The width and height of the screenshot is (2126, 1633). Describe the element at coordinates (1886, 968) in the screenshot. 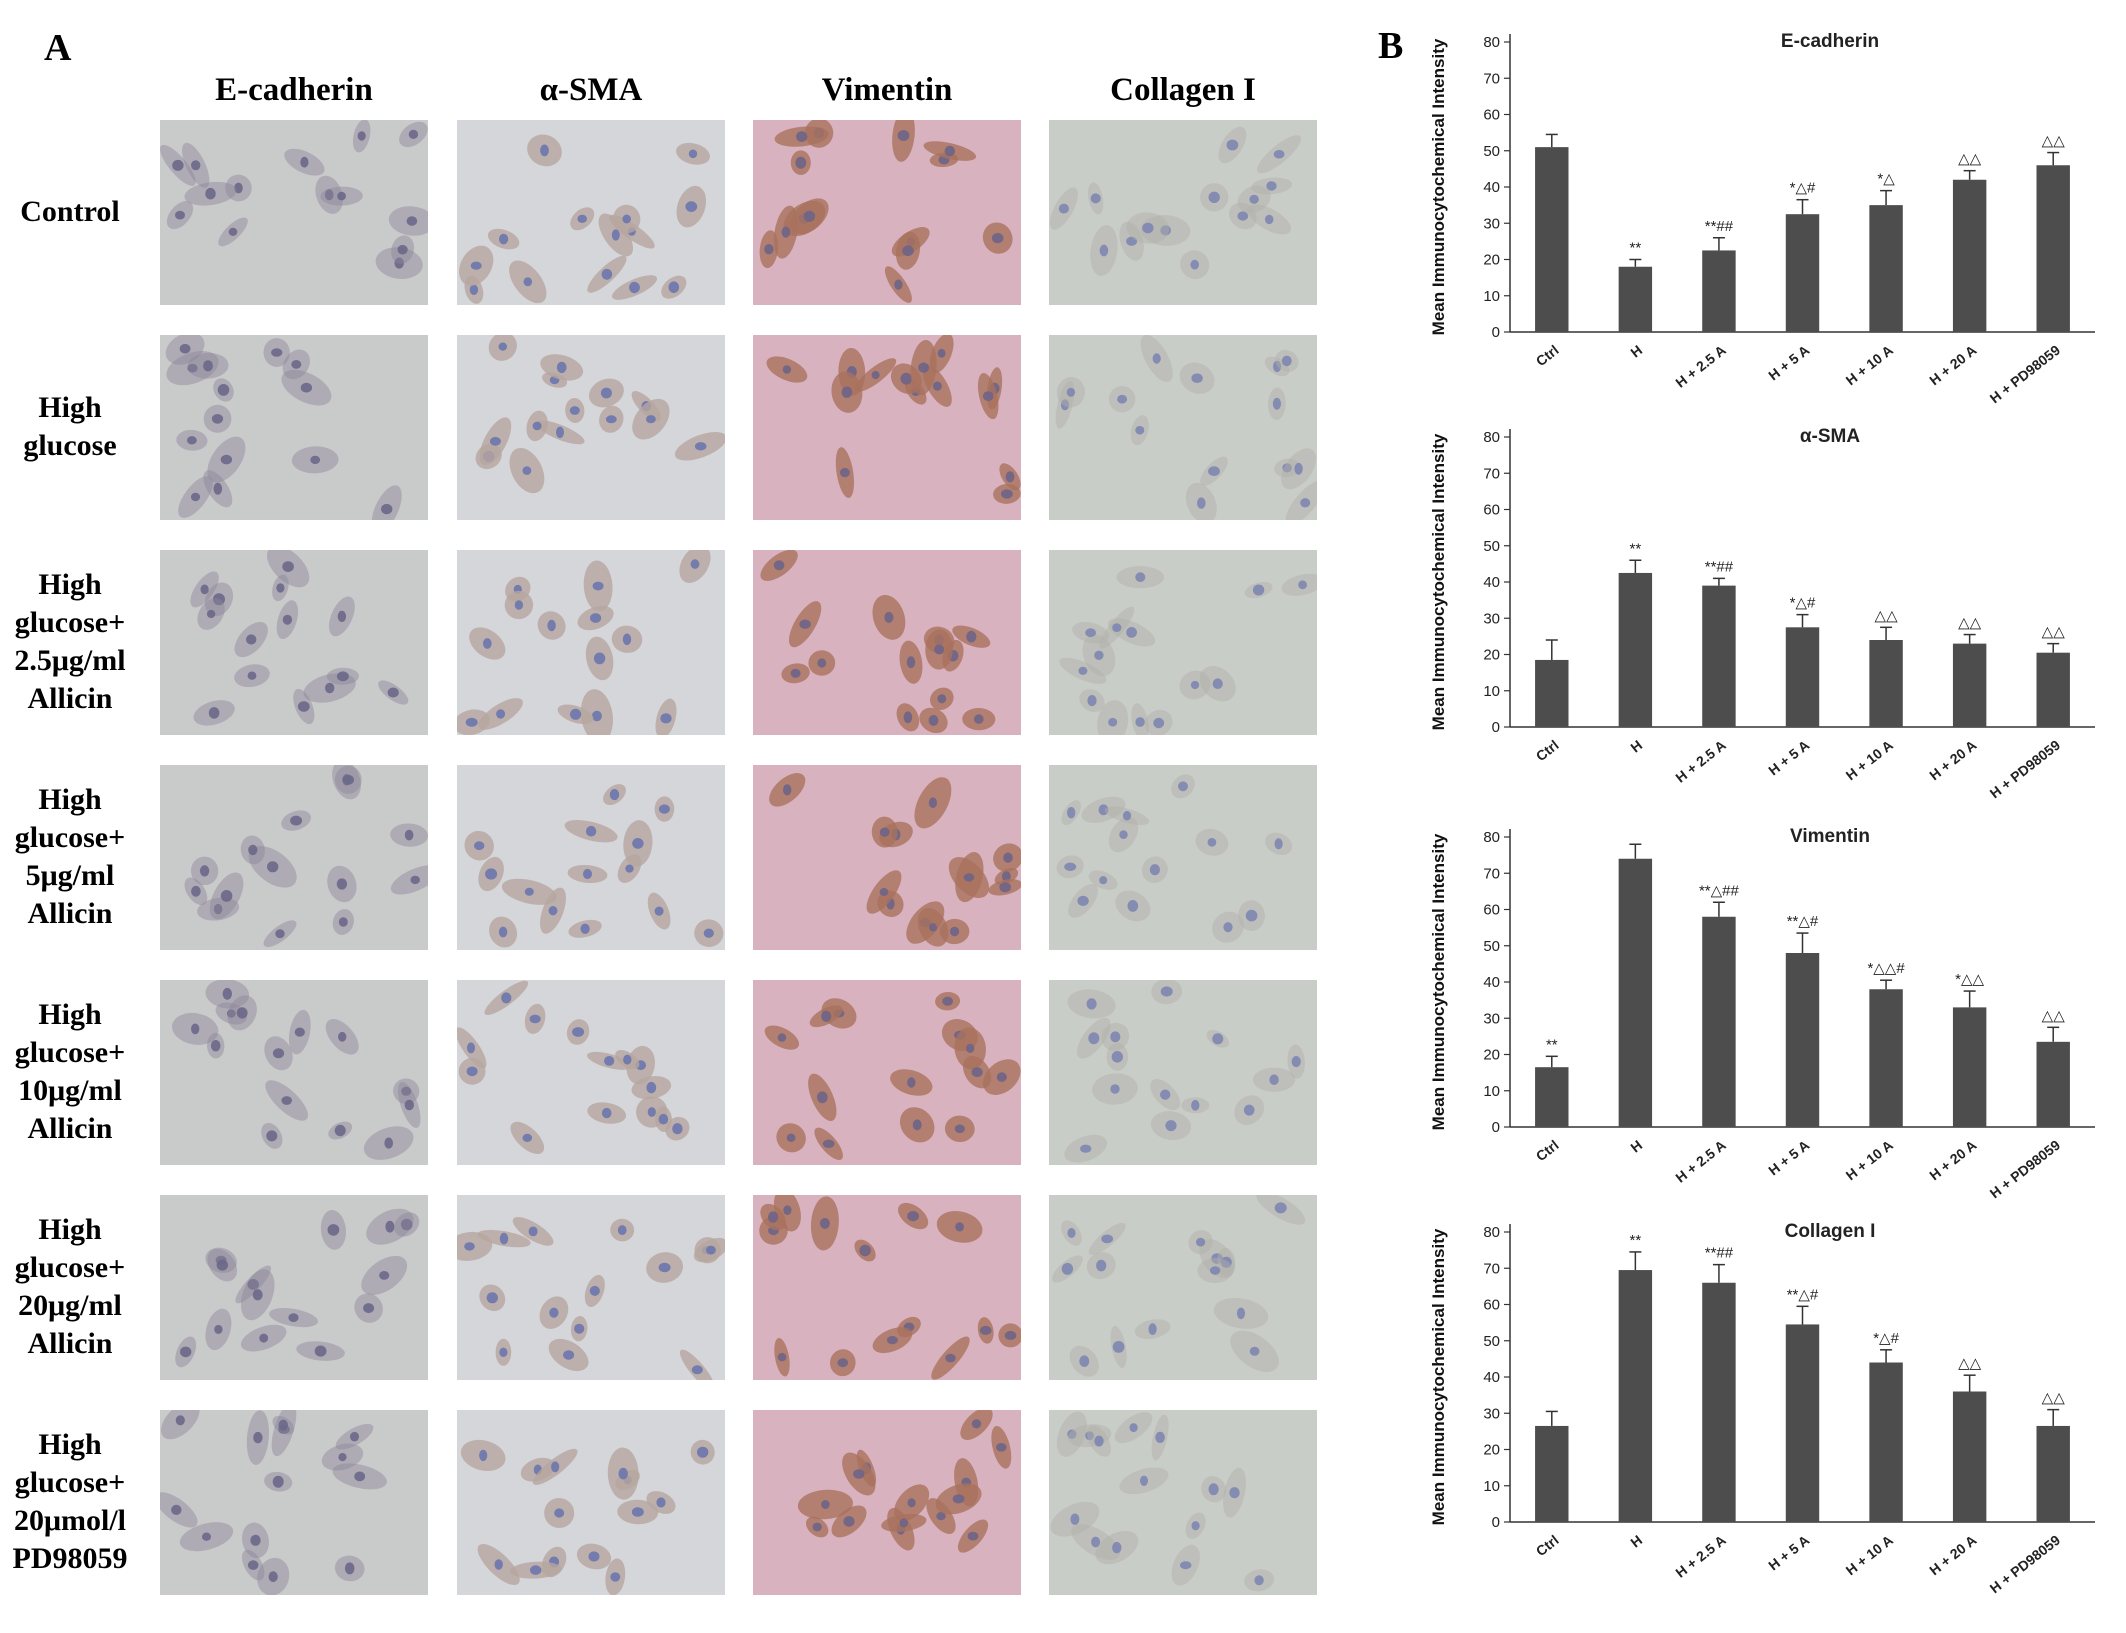

I see `significance-label: *△△#` at that location.